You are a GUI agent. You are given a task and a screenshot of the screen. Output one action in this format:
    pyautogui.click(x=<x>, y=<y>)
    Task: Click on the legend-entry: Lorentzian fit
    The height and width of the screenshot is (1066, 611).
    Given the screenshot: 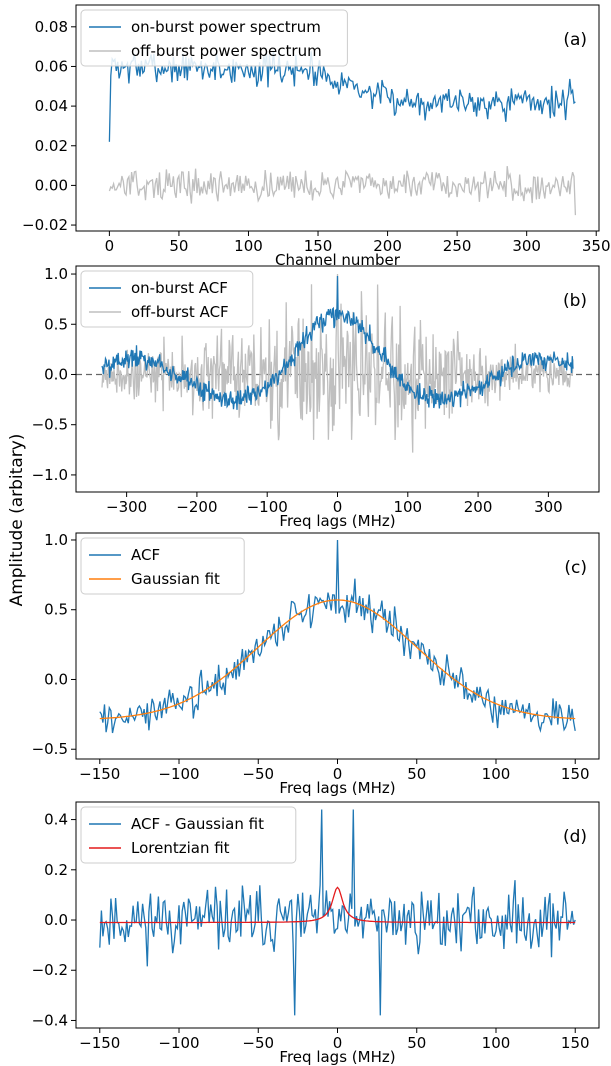 What is the action you would take?
    pyautogui.click(x=180, y=848)
    